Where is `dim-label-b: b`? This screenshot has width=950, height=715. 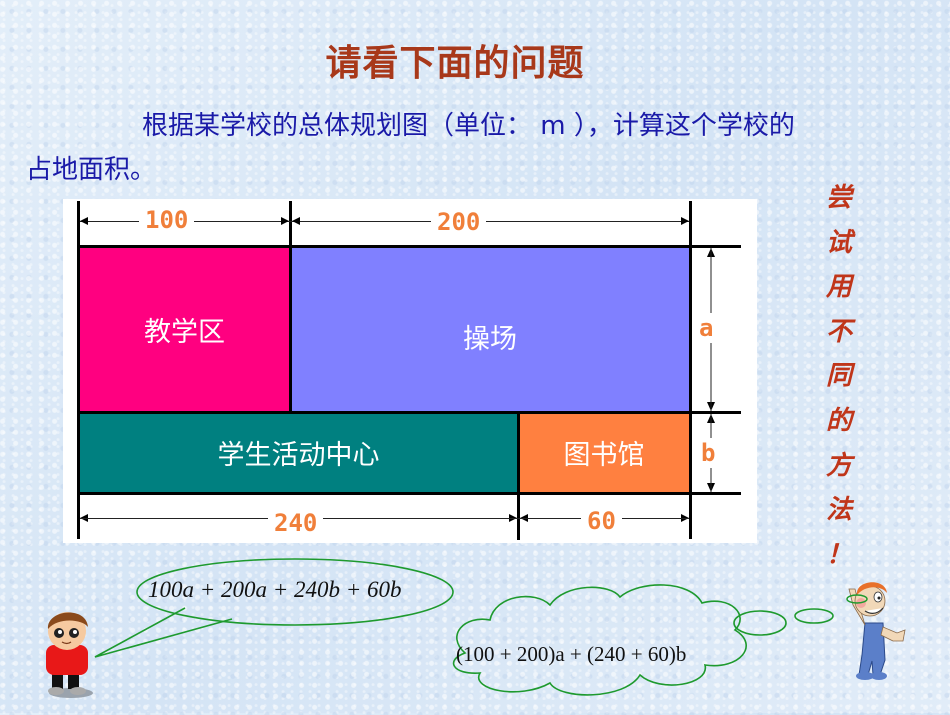
dim-label-b: b is located at coordinates (708, 453).